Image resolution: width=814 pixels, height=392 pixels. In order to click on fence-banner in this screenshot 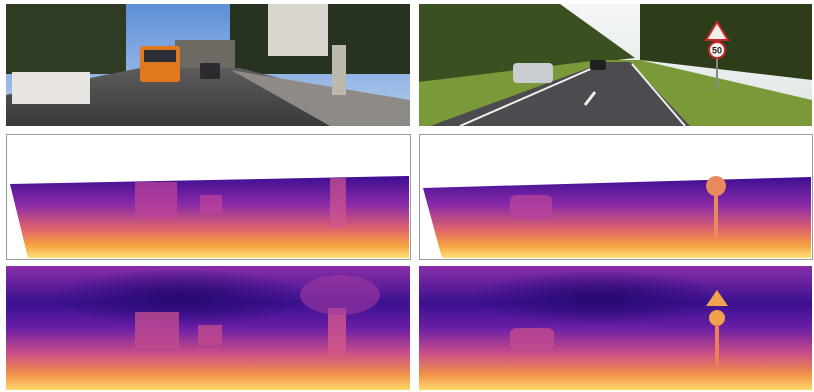, I will do `click(51, 88)`.